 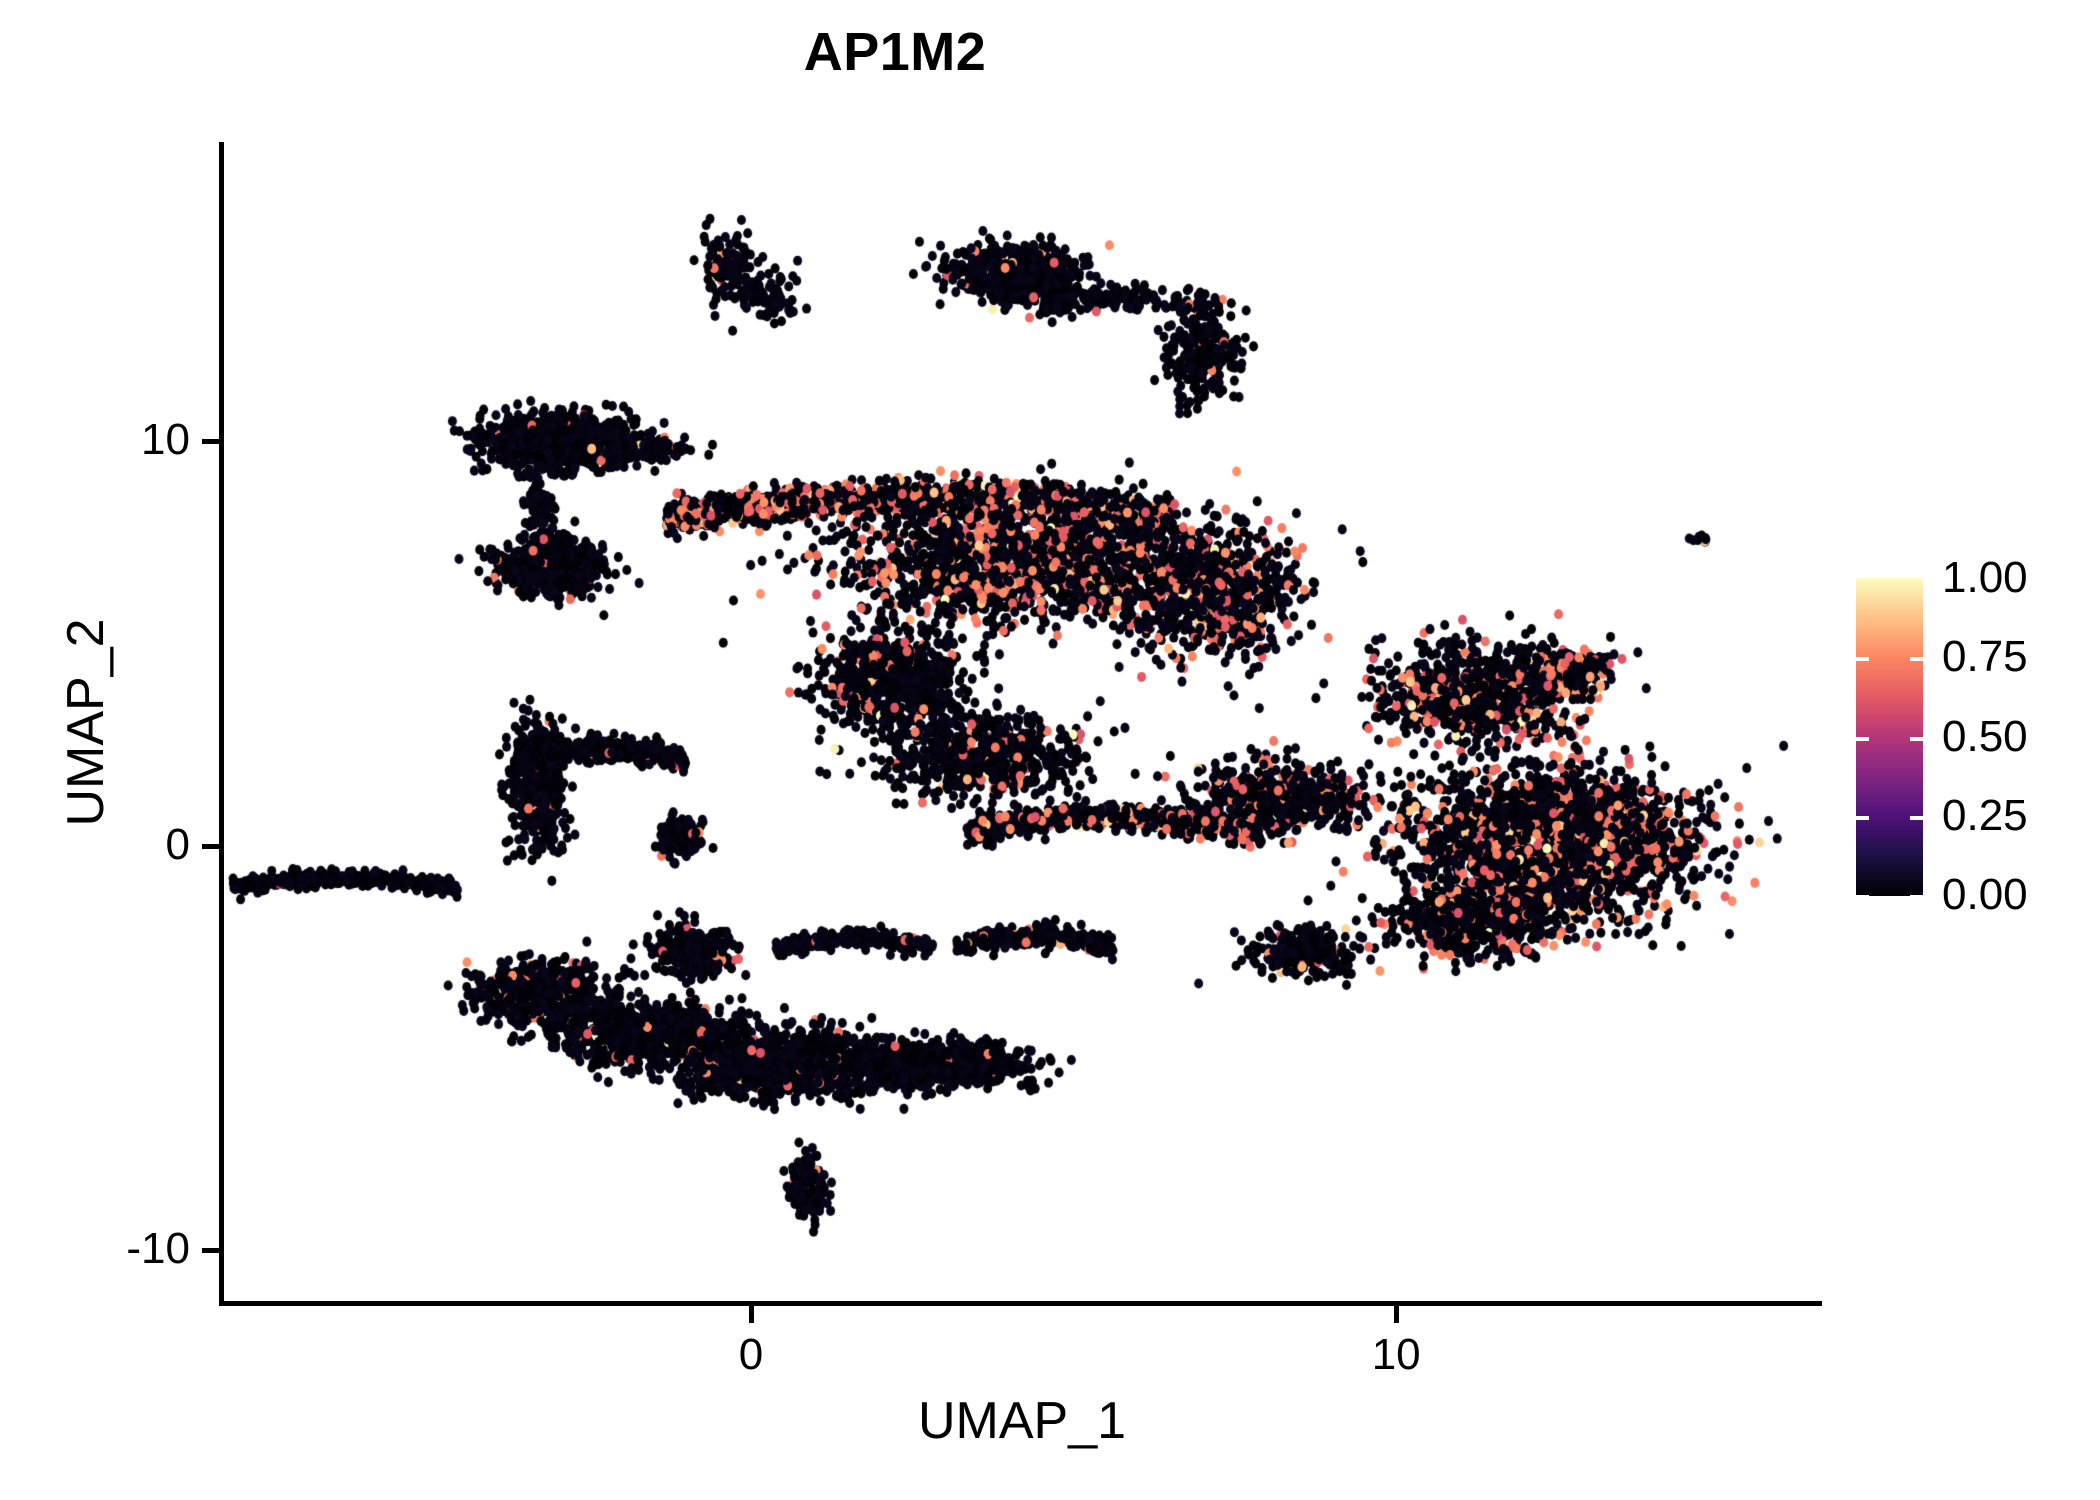 I want to click on y-axis-line, so click(x=221, y=724).